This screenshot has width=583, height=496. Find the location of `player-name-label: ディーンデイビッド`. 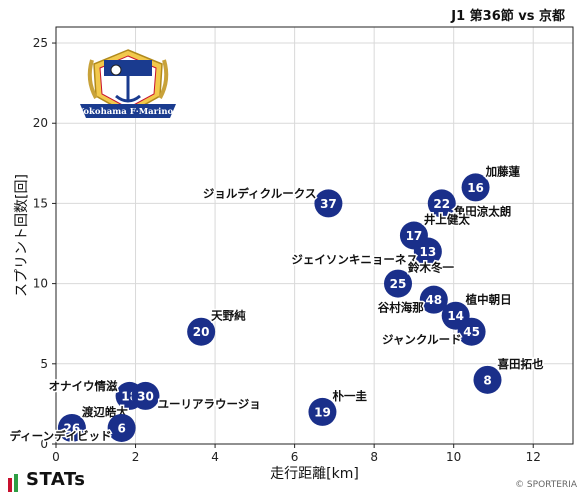

player-name-label: ディーンデイビッド is located at coordinates (60, 436).